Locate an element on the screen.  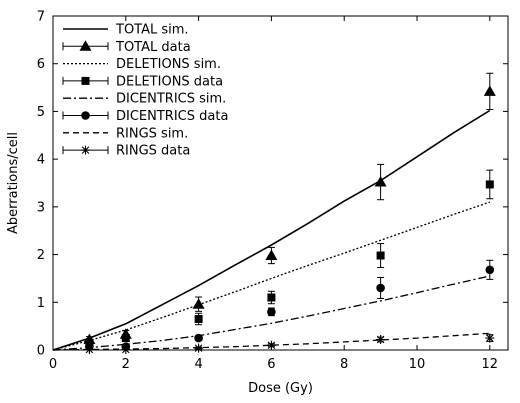
legend-square-marker is located at coordinates (85, 80).